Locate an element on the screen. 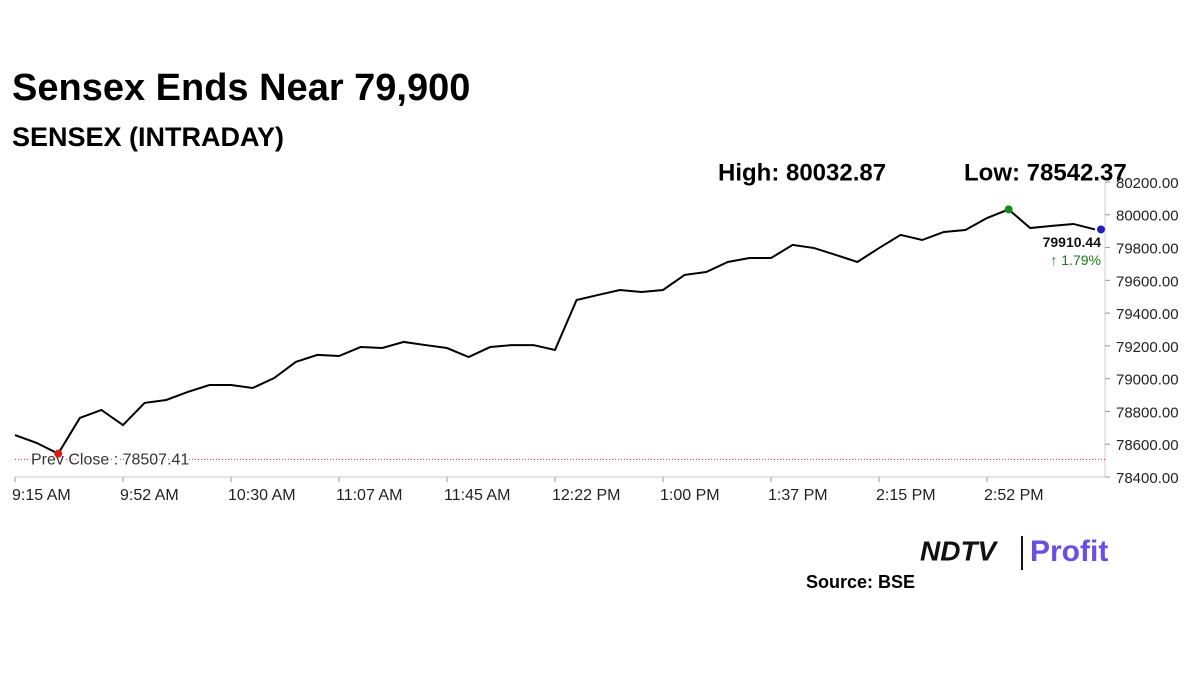 Image resolution: width=1200 pixels, height=675 pixels. logo-right: Profit is located at coordinates (1069, 551).